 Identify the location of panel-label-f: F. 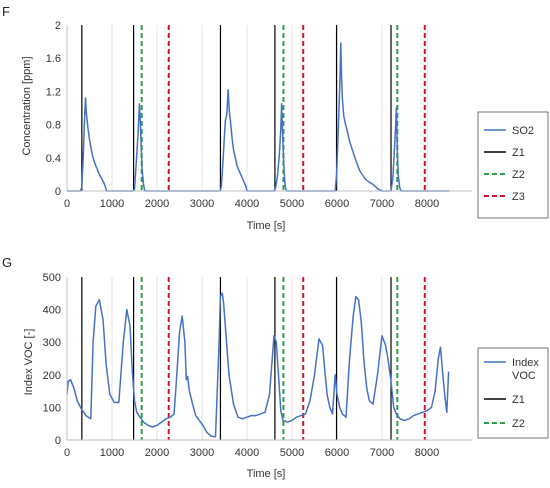
(6, 11).